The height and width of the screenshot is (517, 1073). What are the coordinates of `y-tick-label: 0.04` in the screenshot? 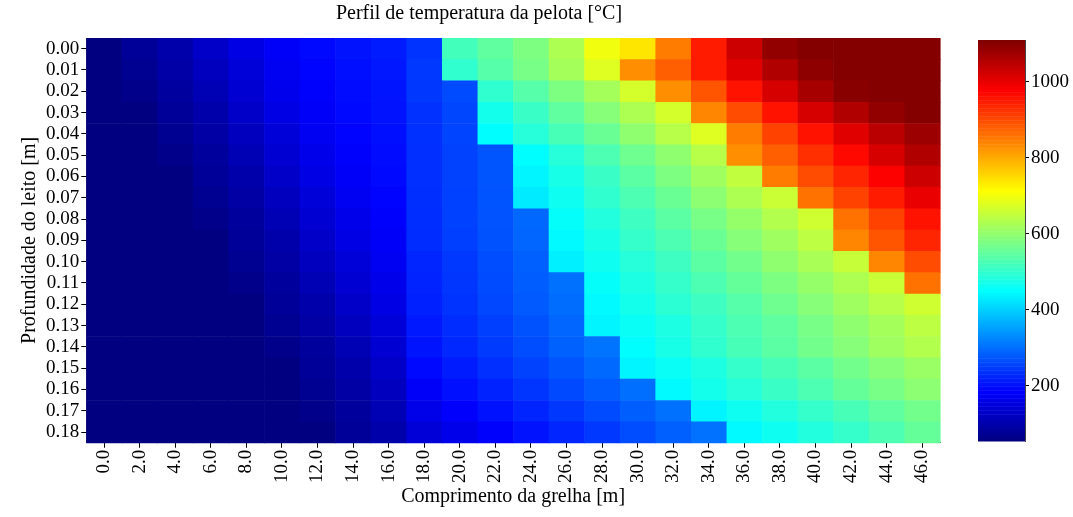 It's located at (63, 132).